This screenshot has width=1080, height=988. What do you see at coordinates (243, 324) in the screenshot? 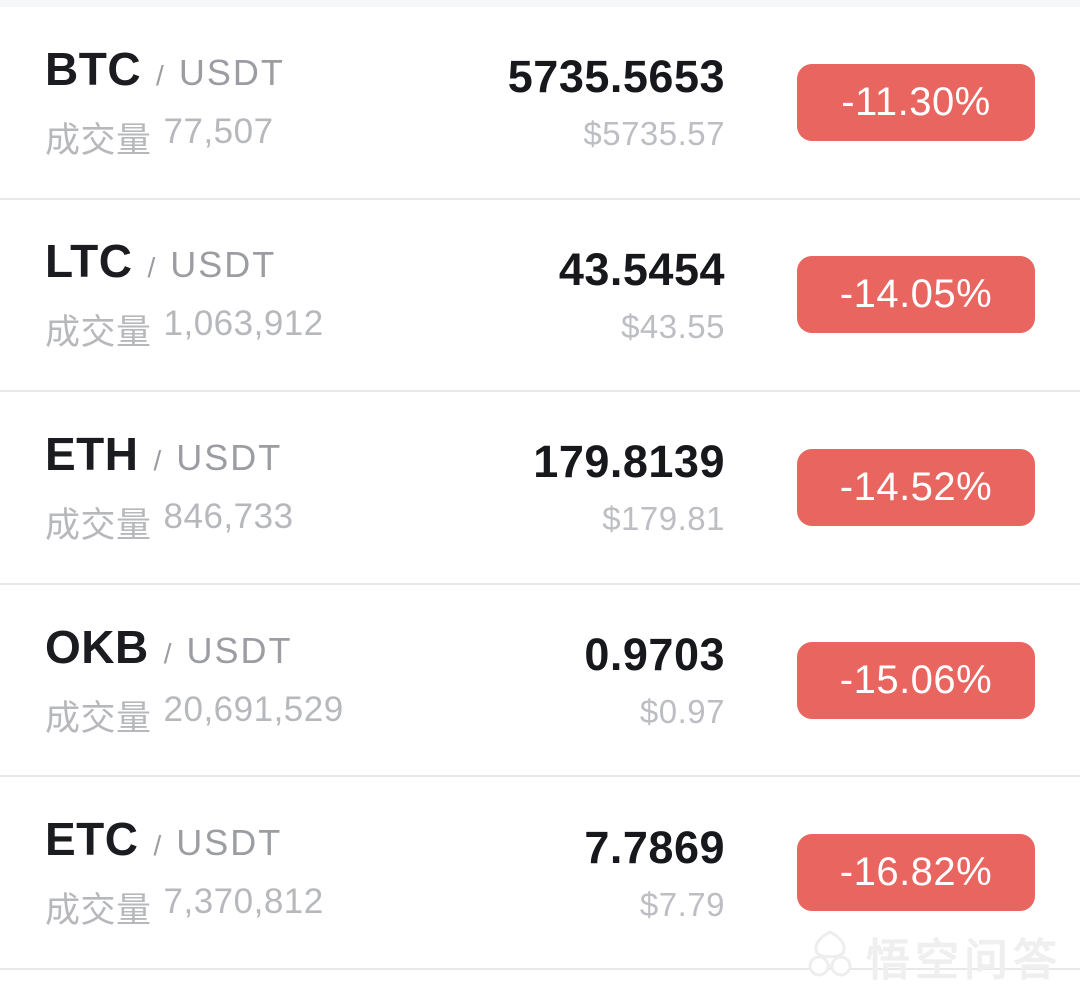
I see `volume-value: 1,063,912` at bounding box center [243, 324].